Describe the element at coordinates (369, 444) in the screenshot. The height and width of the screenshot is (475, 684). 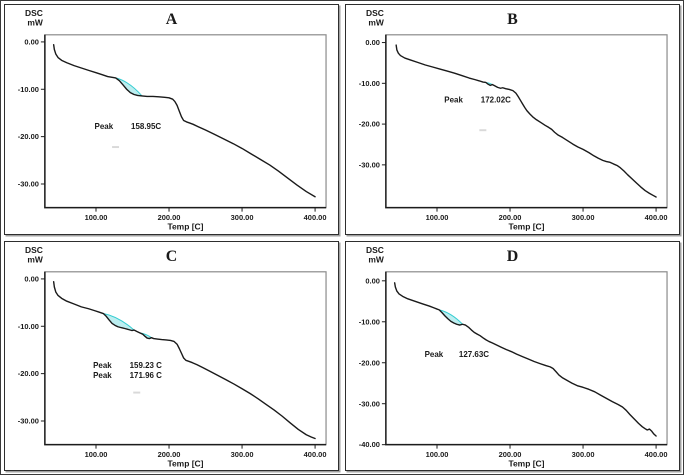
I see `y-tick-label: -40.00` at that location.